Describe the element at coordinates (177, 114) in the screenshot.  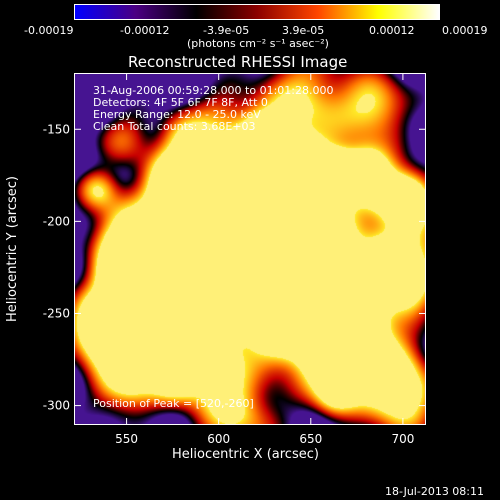
I see `info-line-energy-range: Energy Range: 12.0 - 25.0 keV` at that location.